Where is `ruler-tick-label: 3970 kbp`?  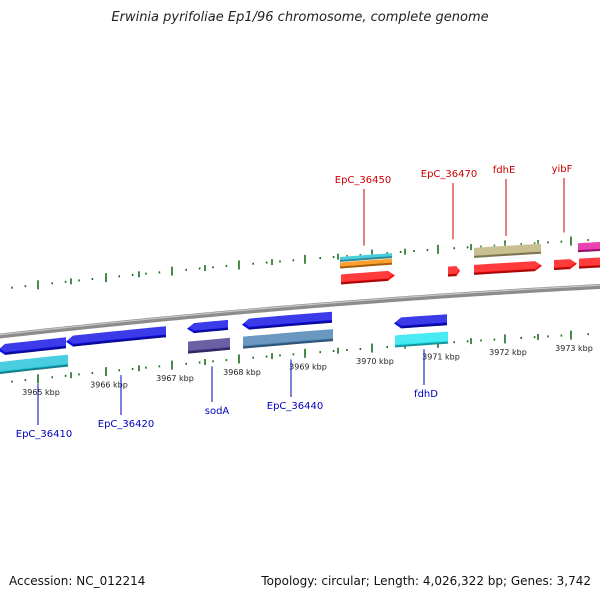
ruler-tick-label: 3970 kbp is located at coordinates (375, 361).